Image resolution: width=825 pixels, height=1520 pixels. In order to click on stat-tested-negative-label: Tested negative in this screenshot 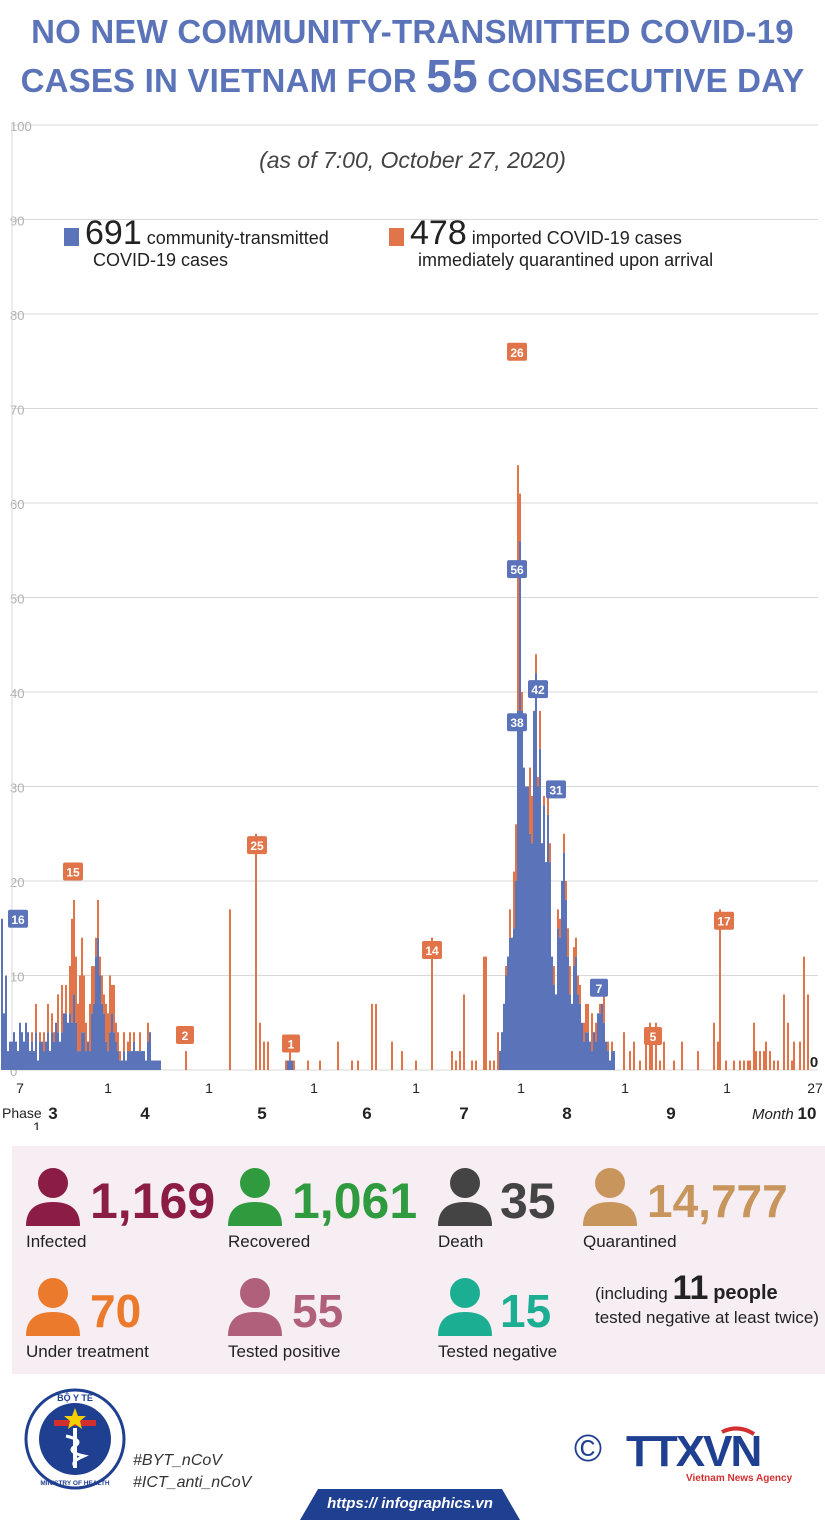, I will do `click(498, 1351)`.